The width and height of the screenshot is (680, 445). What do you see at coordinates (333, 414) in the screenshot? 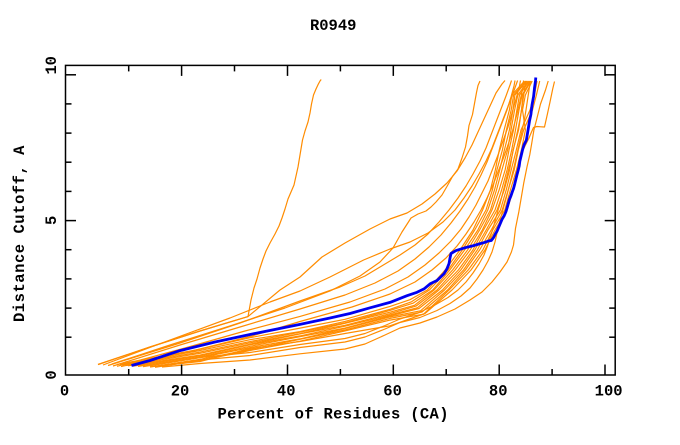
I see `svg-text: Percent of Residues (CA)` at bounding box center [333, 414].